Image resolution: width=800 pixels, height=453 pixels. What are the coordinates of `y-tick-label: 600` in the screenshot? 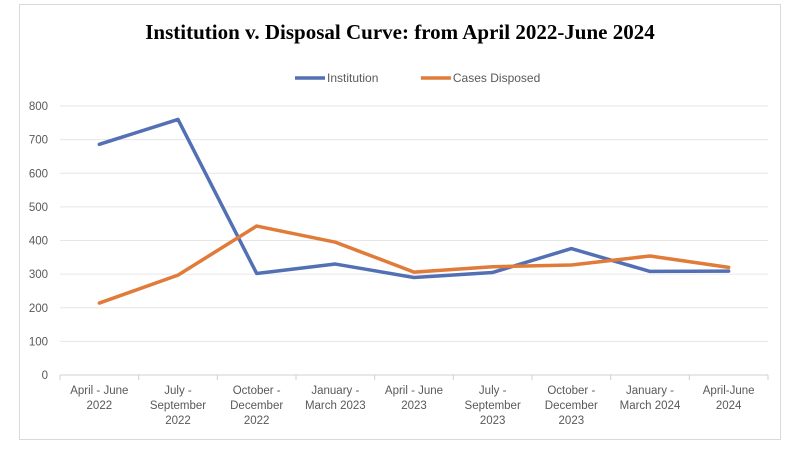 It's located at (38, 174).